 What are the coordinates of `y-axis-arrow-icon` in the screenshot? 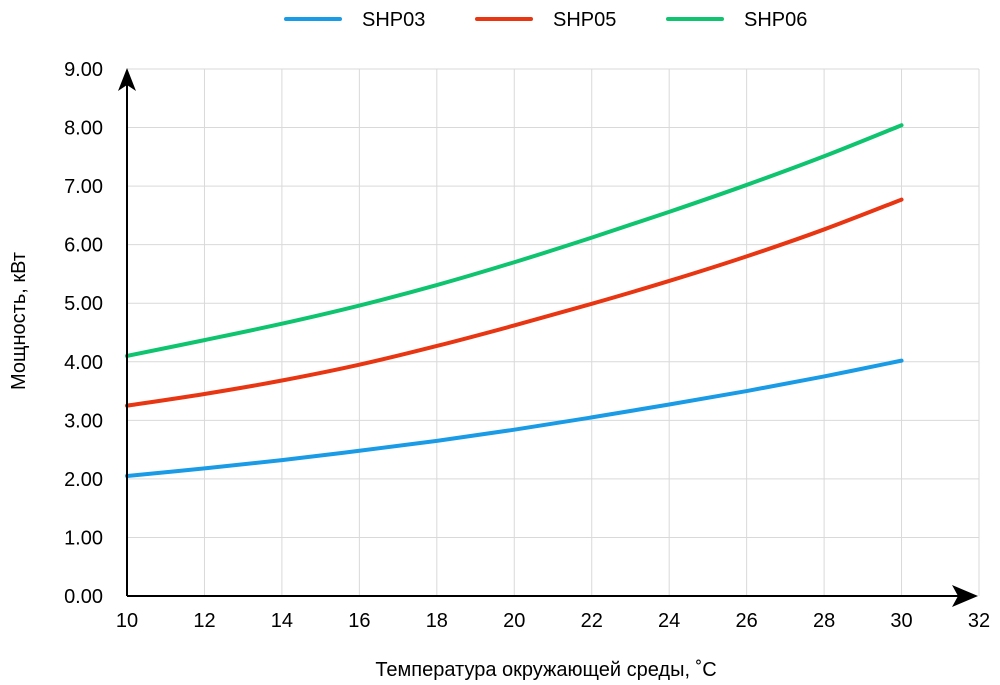 It's located at (127, 79).